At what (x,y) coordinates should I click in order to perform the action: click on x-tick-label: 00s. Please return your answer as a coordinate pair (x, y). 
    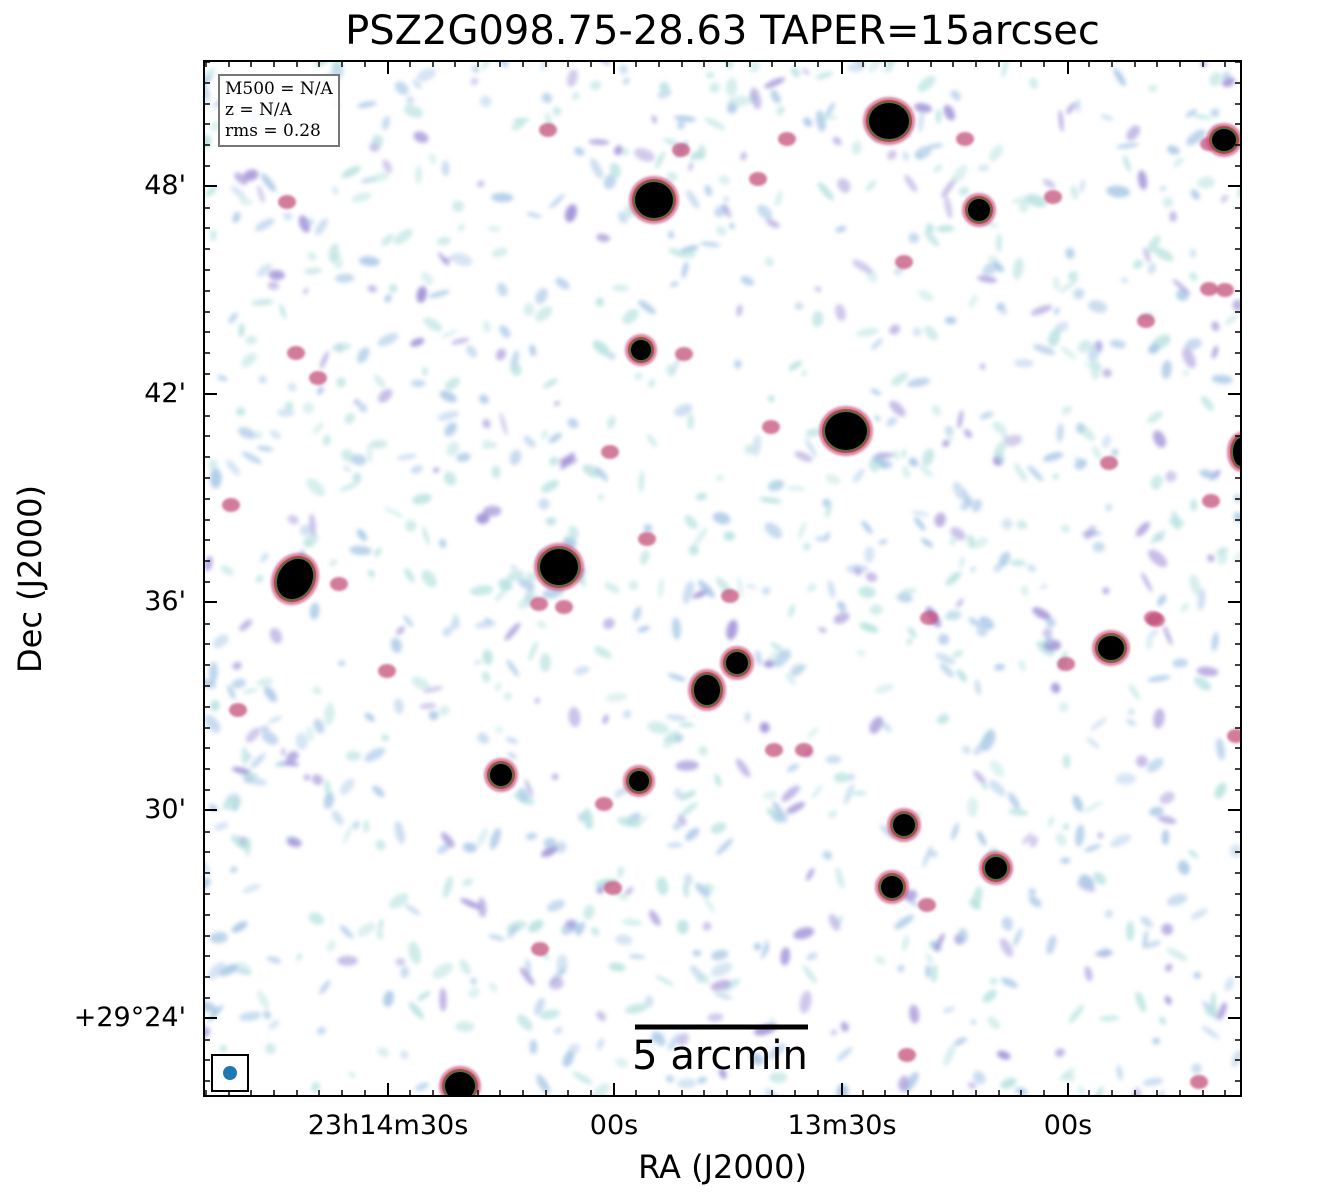
    Looking at the image, I should click on (1068, 1125).